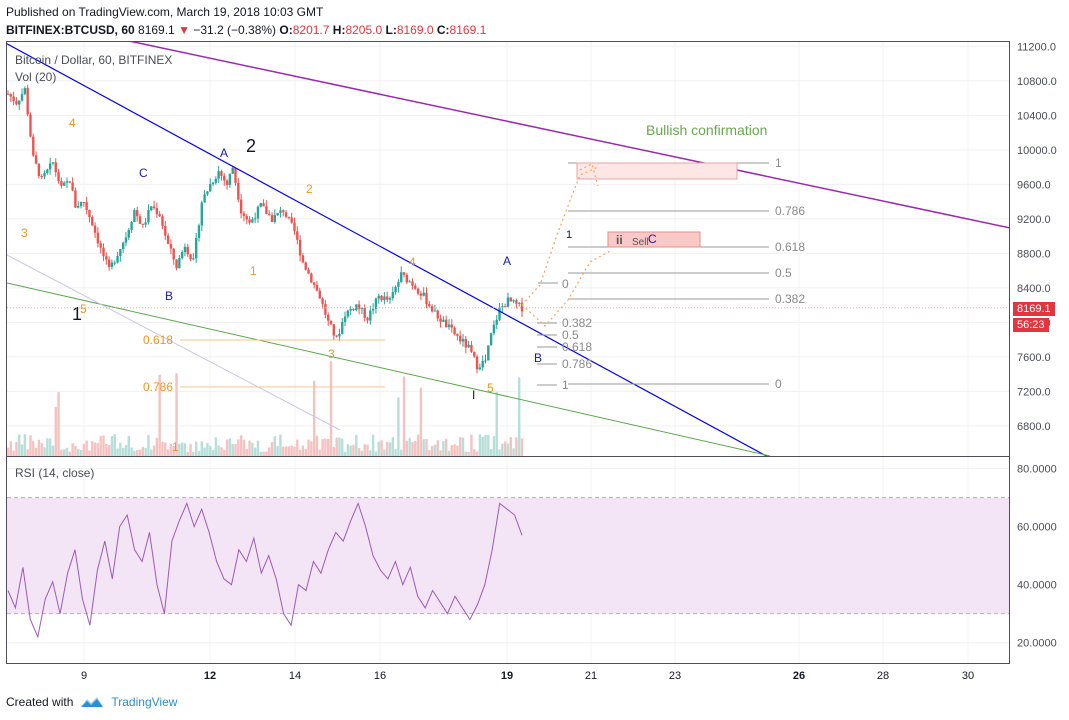 The height and width of the screenshot is (720, 1069). Describe the element at coordinates (235, 30) in the screenshot. I see `change-value: −31.2 (−0.38%)` at that location.